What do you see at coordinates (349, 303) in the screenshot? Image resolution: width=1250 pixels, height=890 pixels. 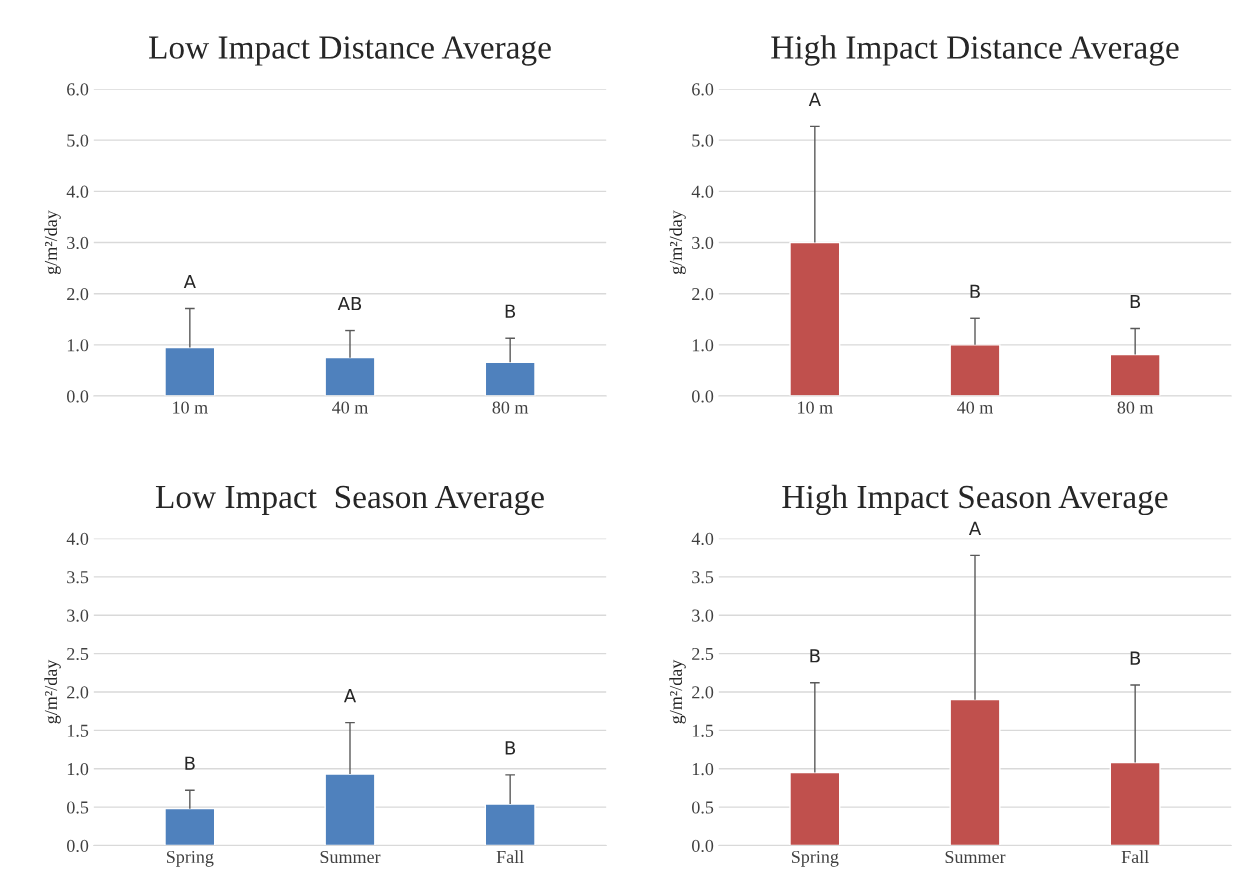 I see `annotation: AB` at bounding box center [349, 303].